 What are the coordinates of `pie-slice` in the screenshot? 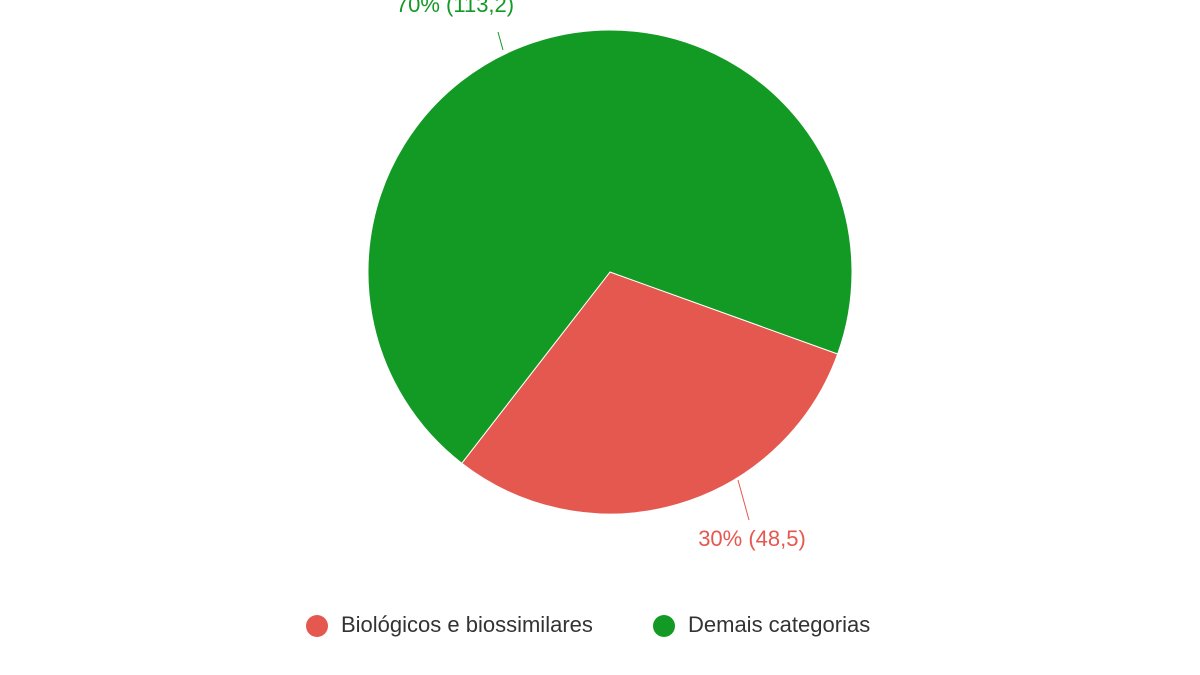 It's located at (650, 393).